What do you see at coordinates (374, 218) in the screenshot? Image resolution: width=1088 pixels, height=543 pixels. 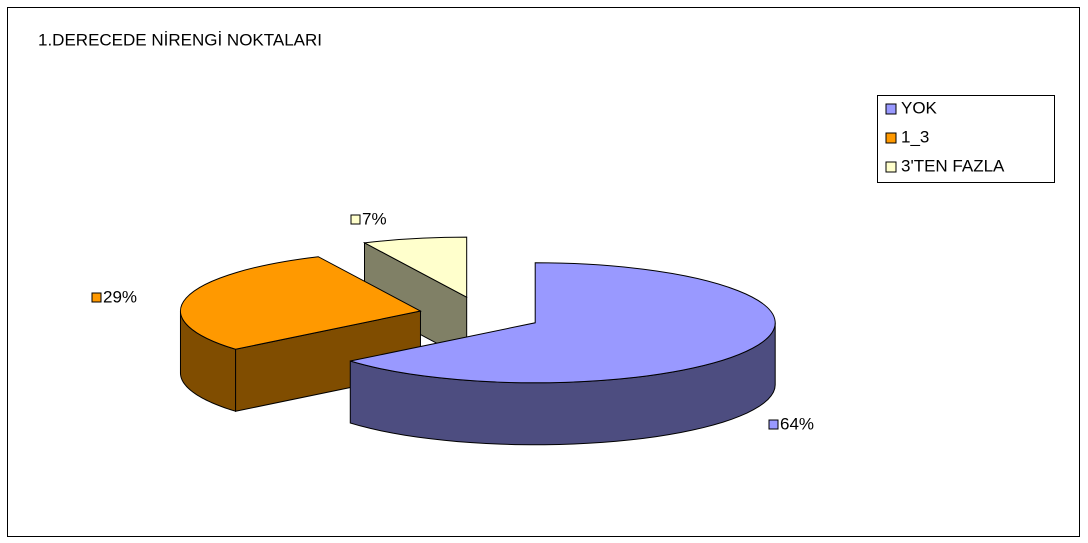 I see `data-label: 7%` at bounding box center [374, 218].